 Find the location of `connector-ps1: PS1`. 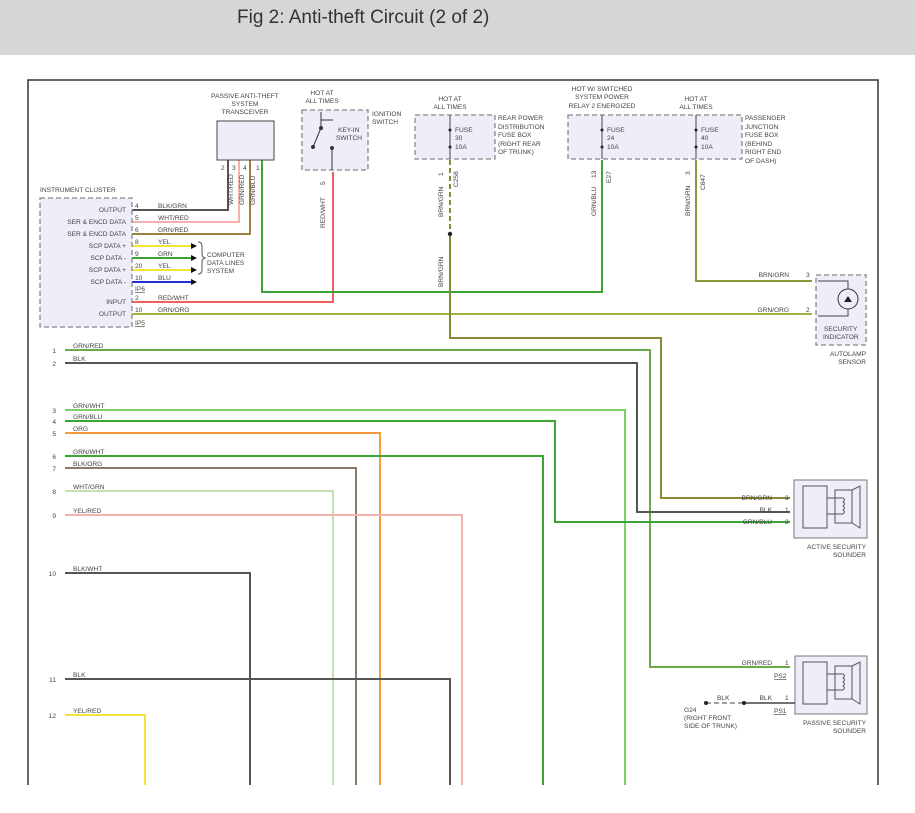

connector-ps1: PS1 is located at coordinates (780, 711).